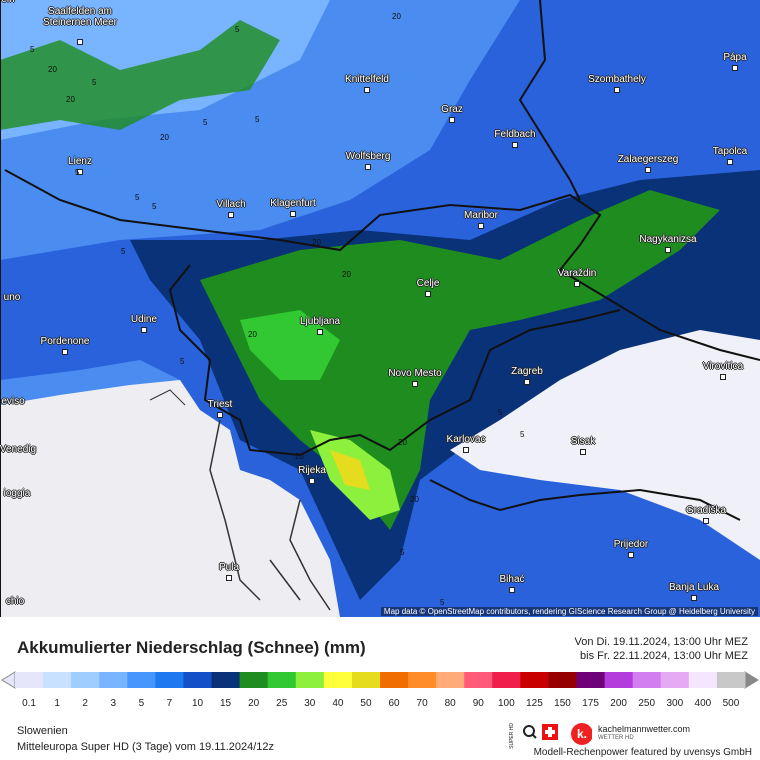  I want to click on city-label: Varaždin, so click(577, 273).